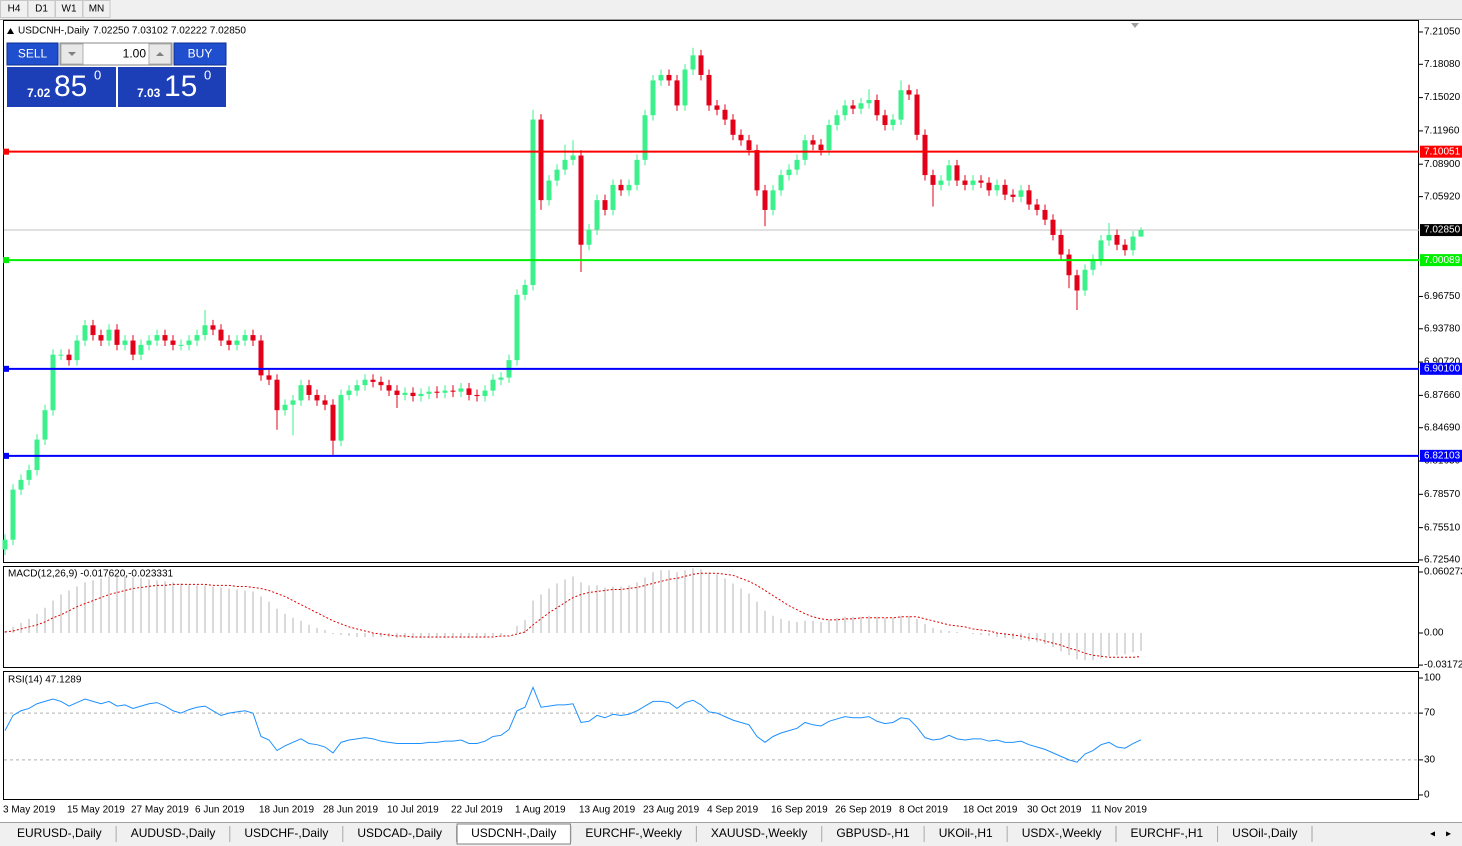 This screenshot has width=1462, height=846. Describe the element at coordinates (45, 680) in the screenshot. I see `rsi-title: RSI(14) 47.1289` at that location.